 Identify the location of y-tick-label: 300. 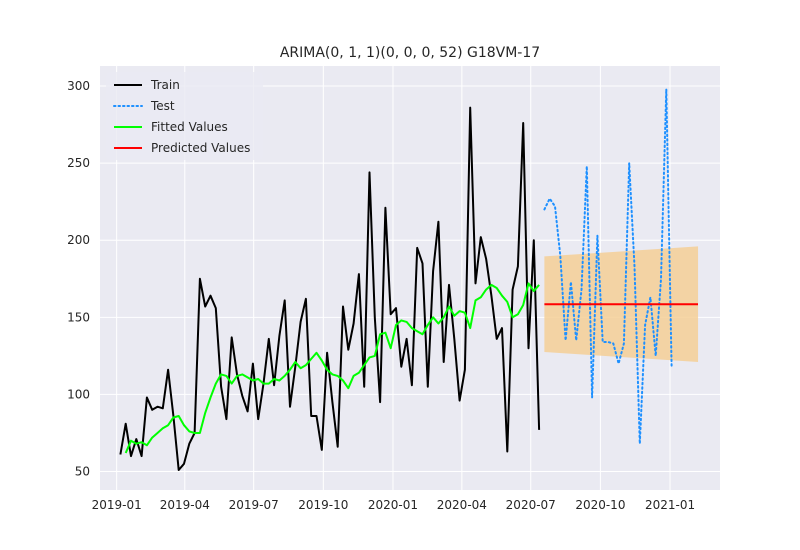
(78, 86).